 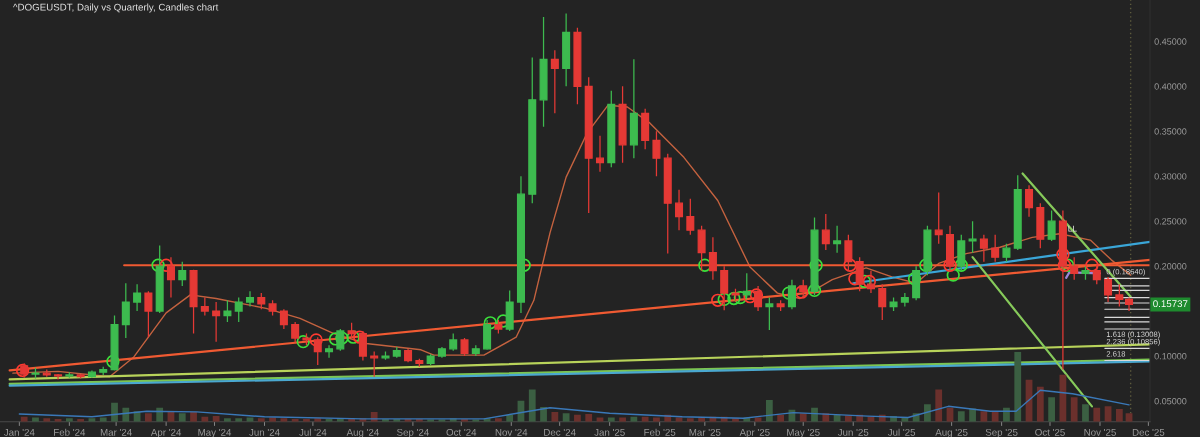 What do you see at coordinates (116, 432) in the screenshot?
I see `x-tick-label: Mar '24` at bounding box center [116, 432].